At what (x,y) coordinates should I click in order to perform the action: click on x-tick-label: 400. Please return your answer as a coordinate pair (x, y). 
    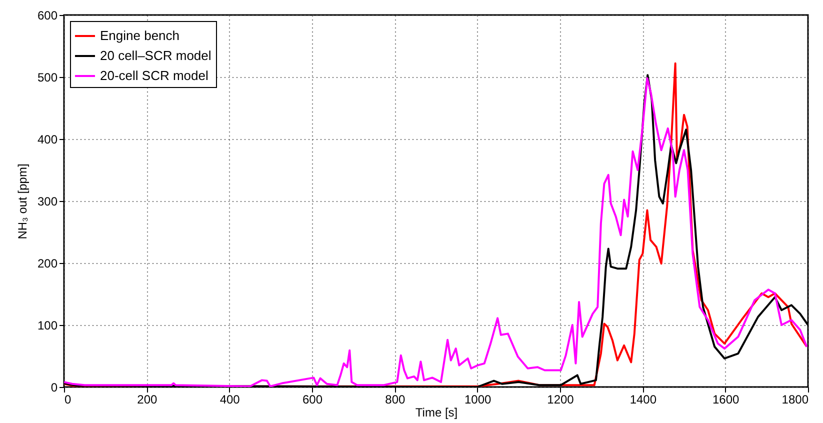
    Looking at the image, I should click on (230, 399).